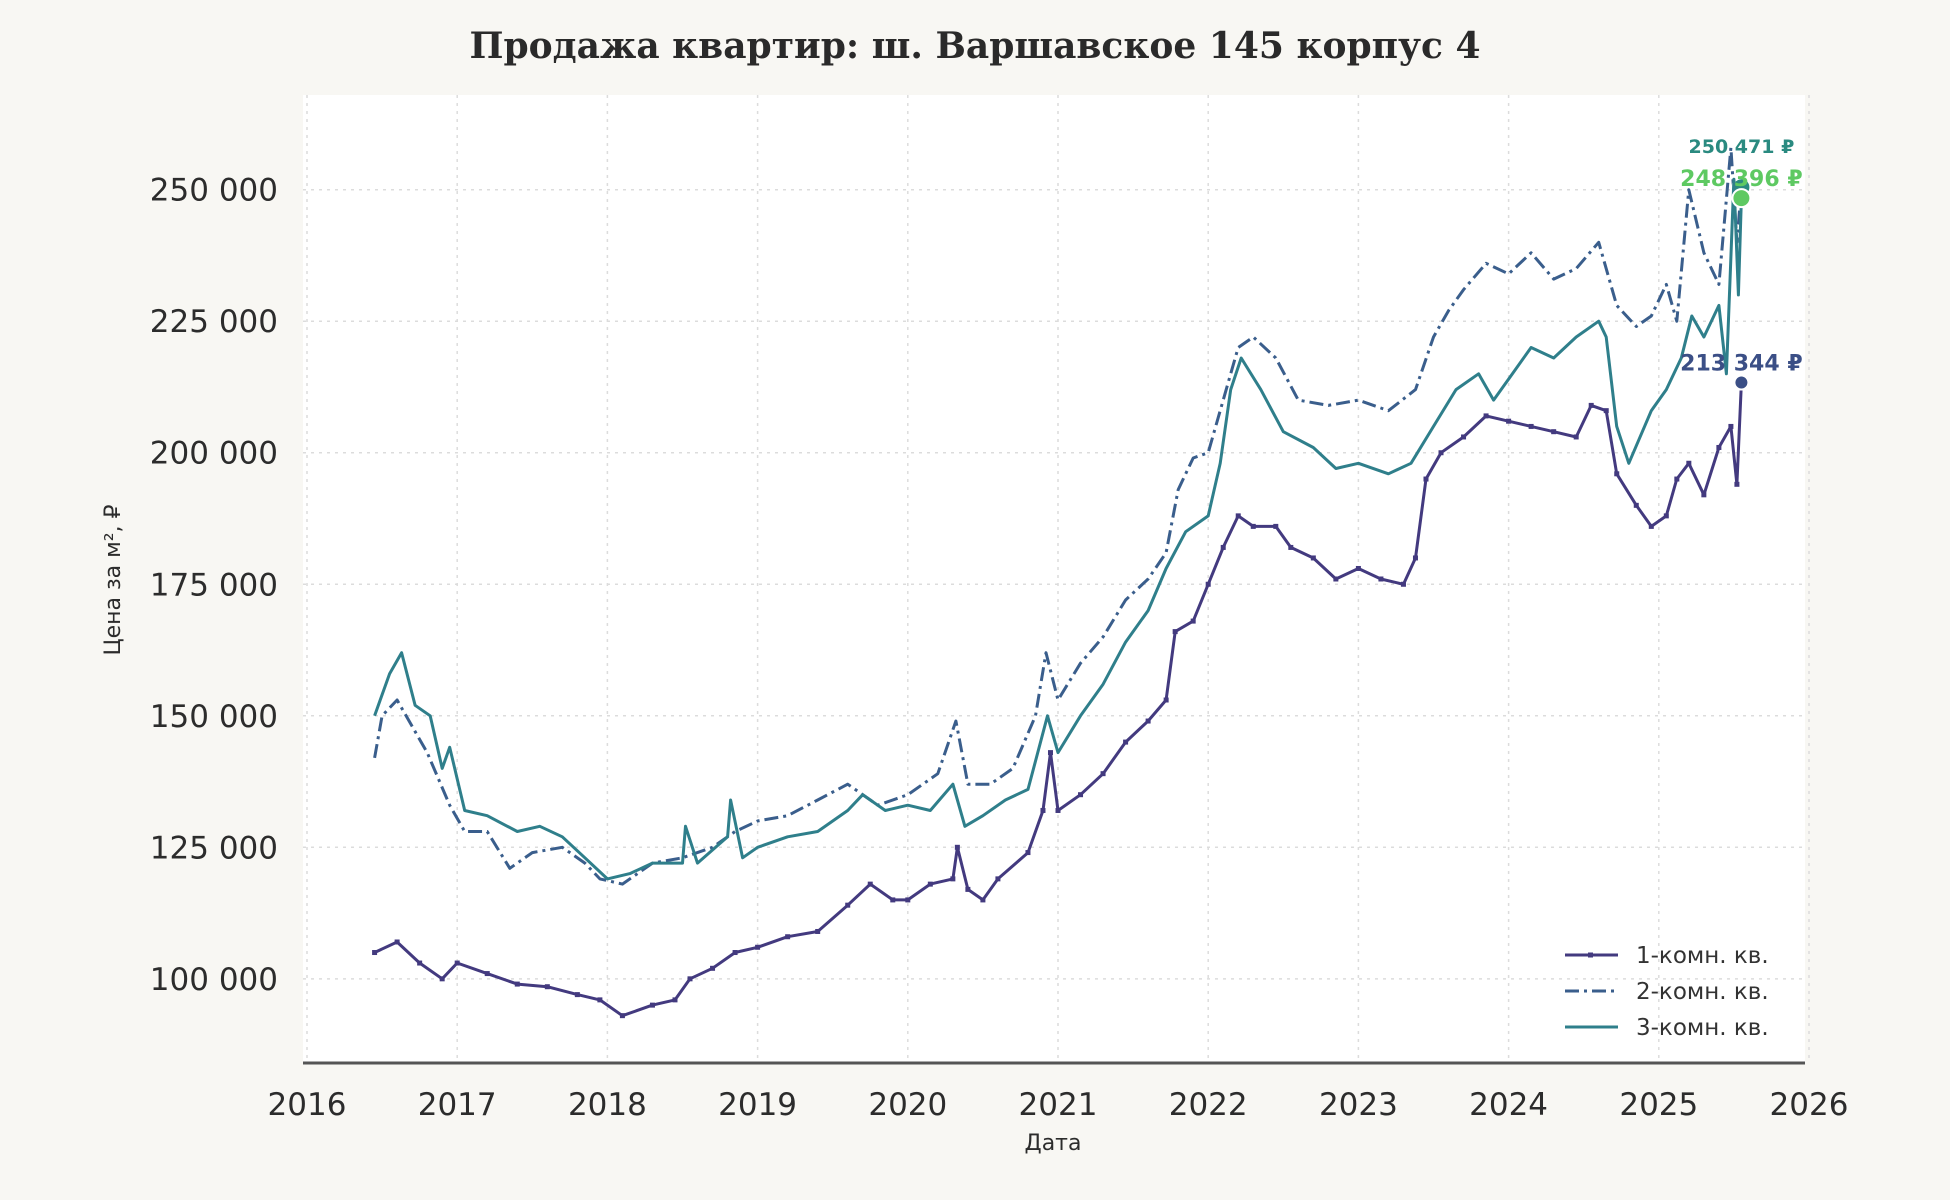 The height and width of the screenshot is (1200, 1950). I want to click on y-tick-label: 150 000, so click(214, 717).